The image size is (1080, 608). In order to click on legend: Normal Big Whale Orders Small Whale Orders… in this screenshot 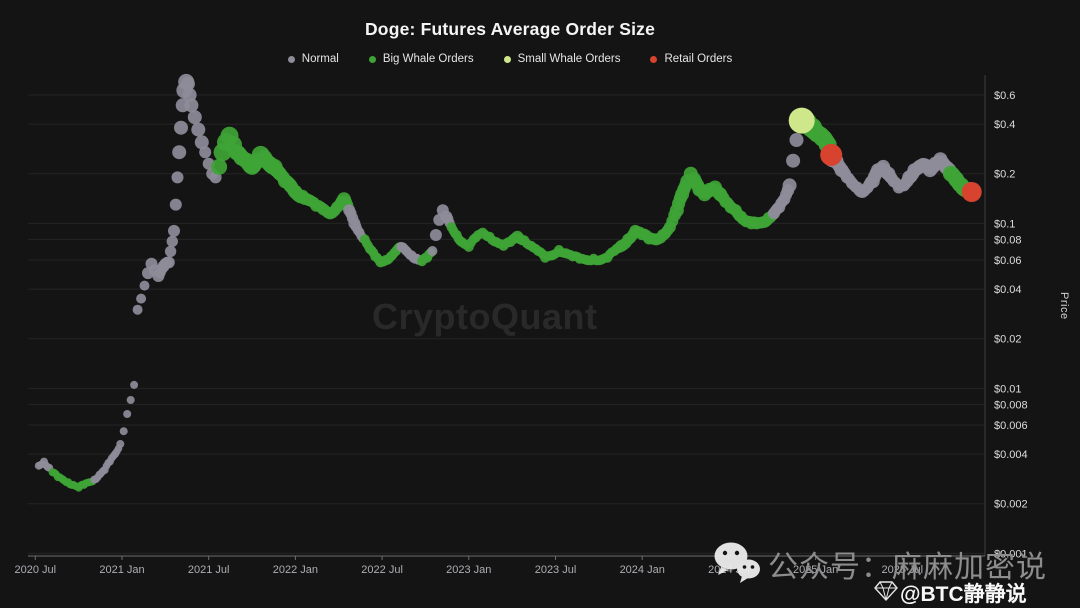, I will do `click(510, 59)`.